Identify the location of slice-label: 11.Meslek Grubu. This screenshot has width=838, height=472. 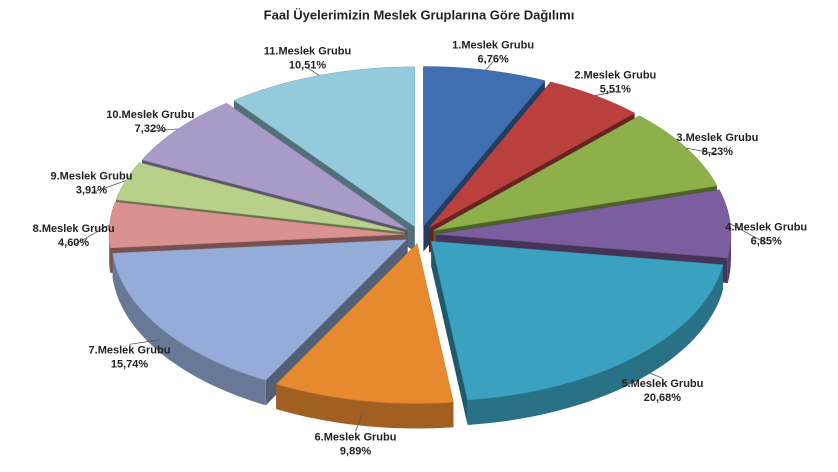
(307, 52).